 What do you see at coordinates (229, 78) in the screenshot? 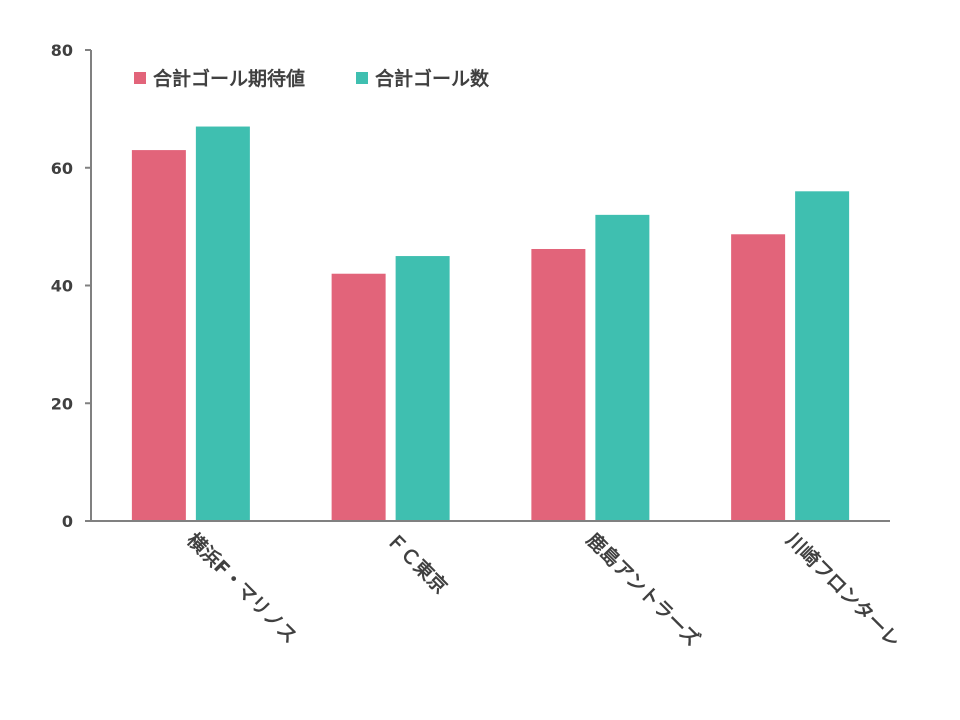
I see `legend-label-0: 合計ゴール期待値` at bounding box center [229, 78].